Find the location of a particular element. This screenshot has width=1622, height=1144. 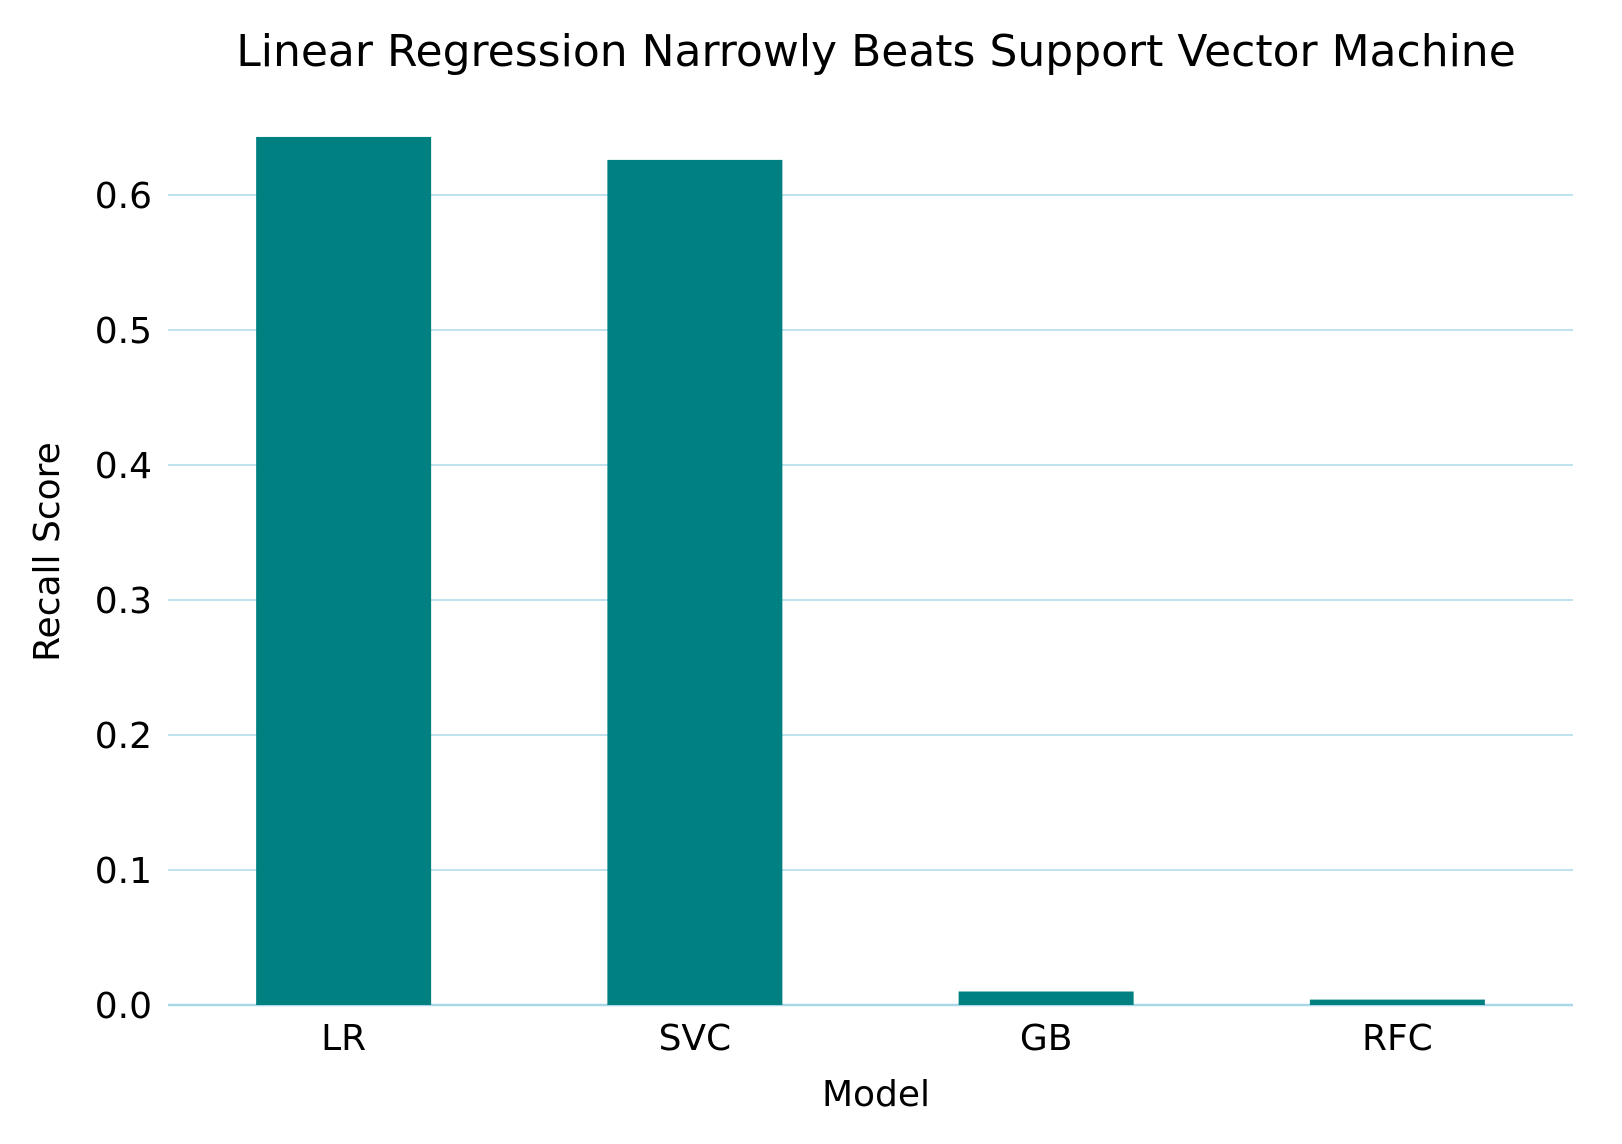

x-axis-label: Model is located at coordinates (876, 1094).